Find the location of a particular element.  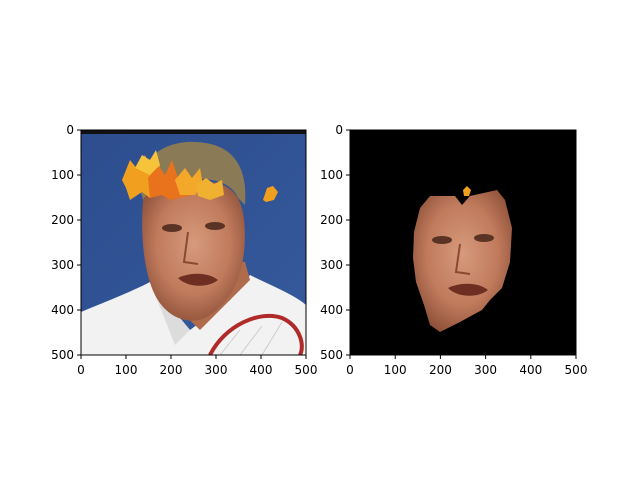

nose is located at coordinates (190, 248).